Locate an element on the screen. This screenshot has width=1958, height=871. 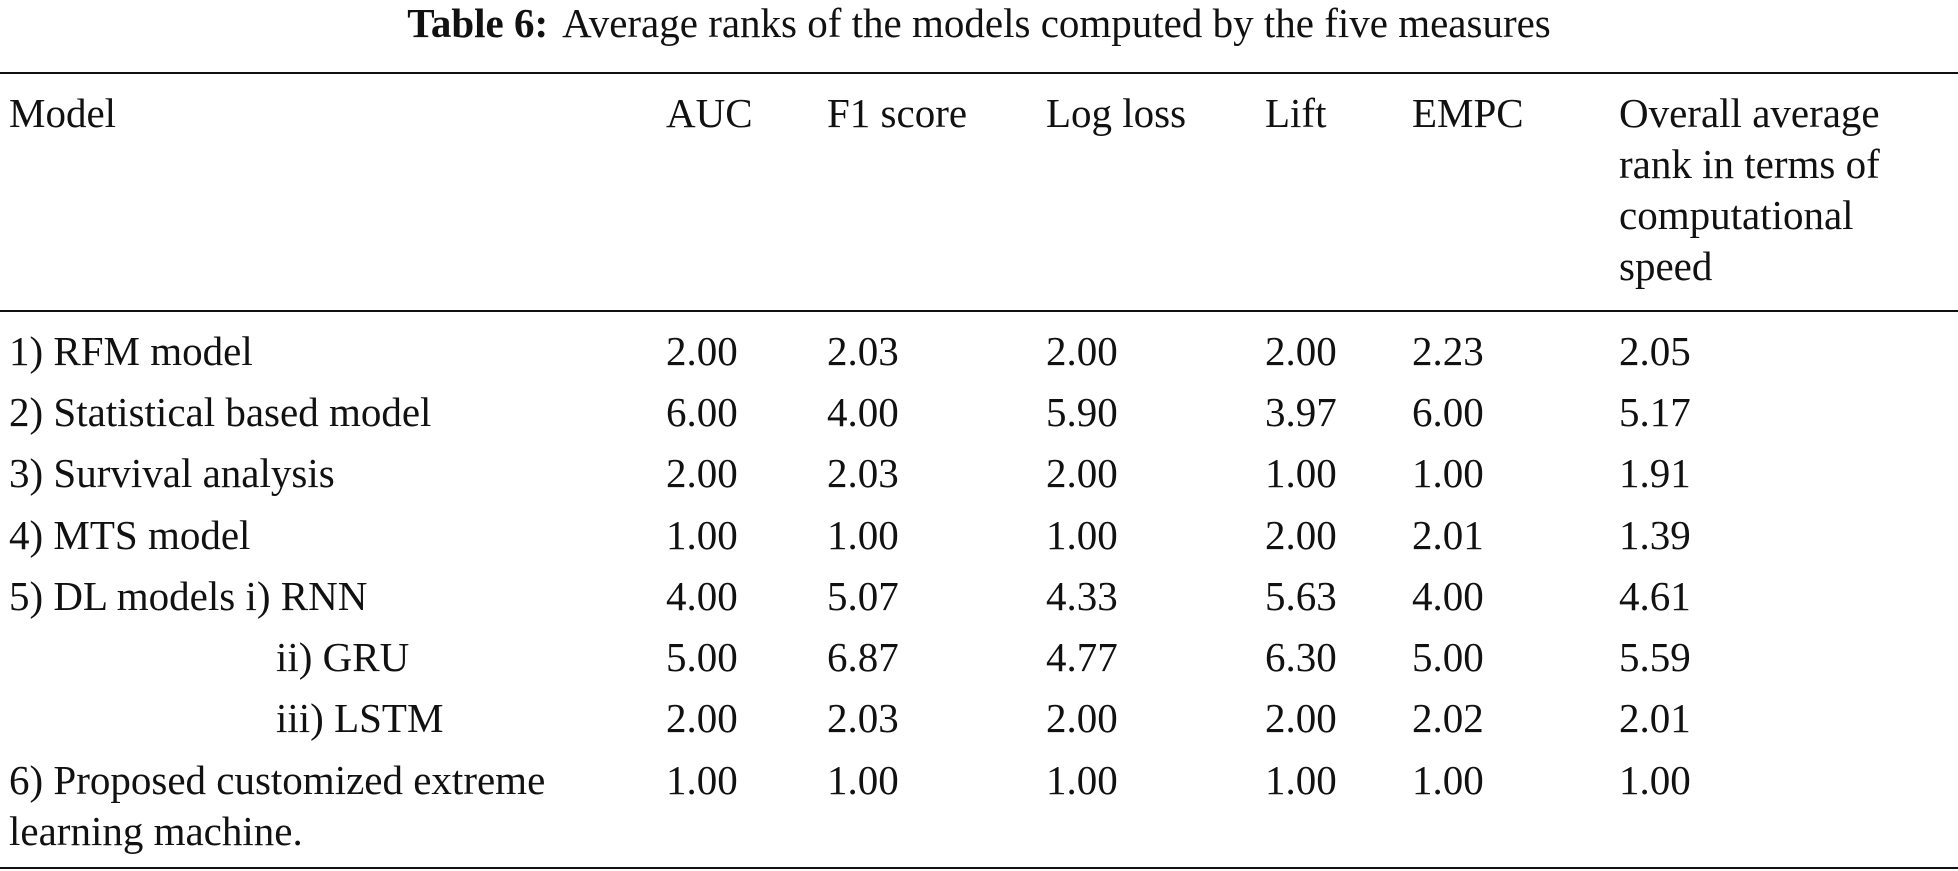
row-1-empc: 2.23 is located at coordinates (1448, 351).